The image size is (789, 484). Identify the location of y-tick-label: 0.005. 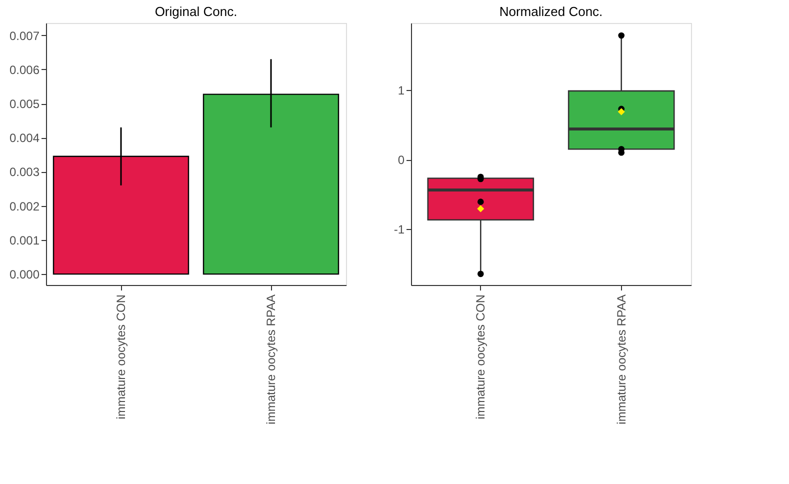
(24, 104).